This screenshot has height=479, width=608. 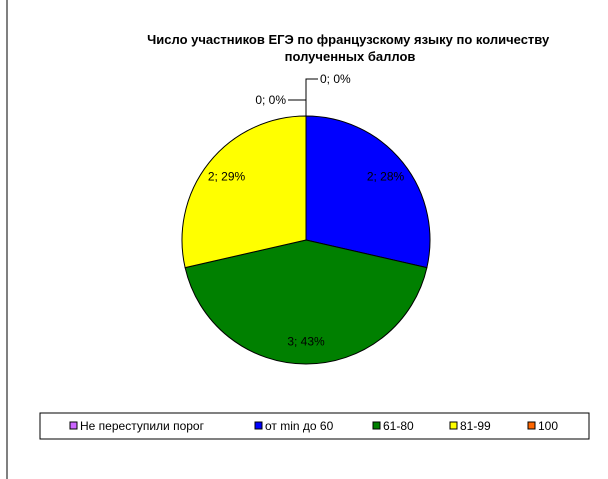 I want to click on legend-item-0: Не переступили порог, so click(x=137, y=426).